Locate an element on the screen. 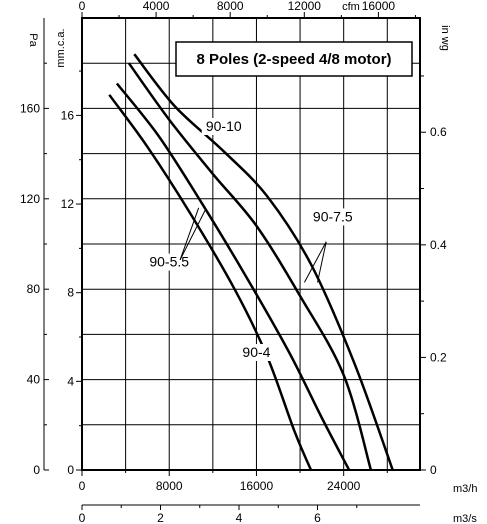  inwg-axis-label: in wg is located at coordinates (445, 38).